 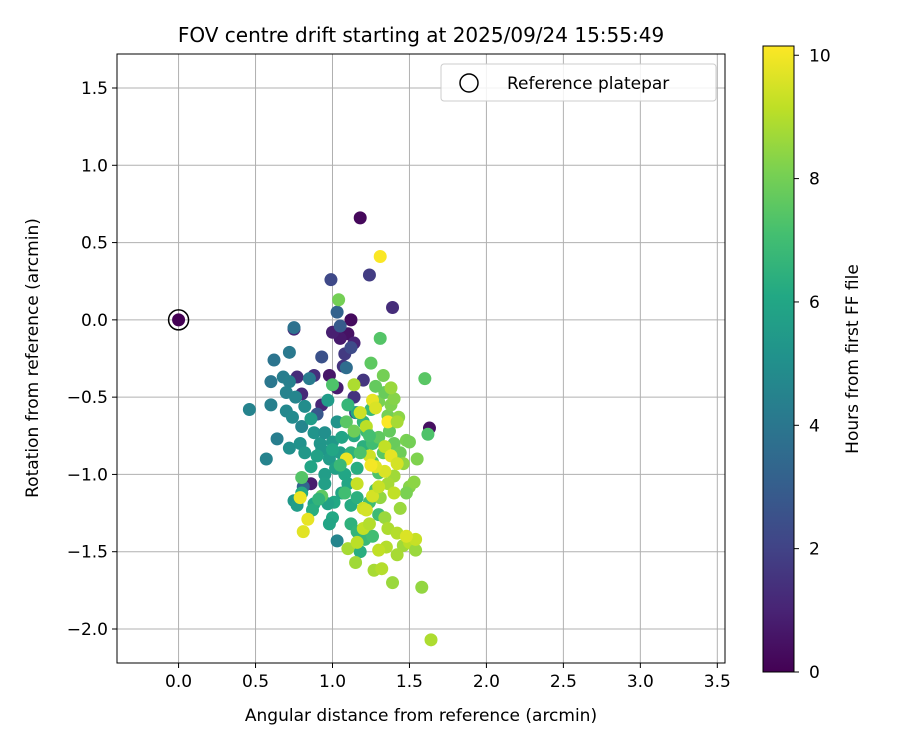 I want to click on colorbar-tick-label: 6, so click(x=814, y=303).